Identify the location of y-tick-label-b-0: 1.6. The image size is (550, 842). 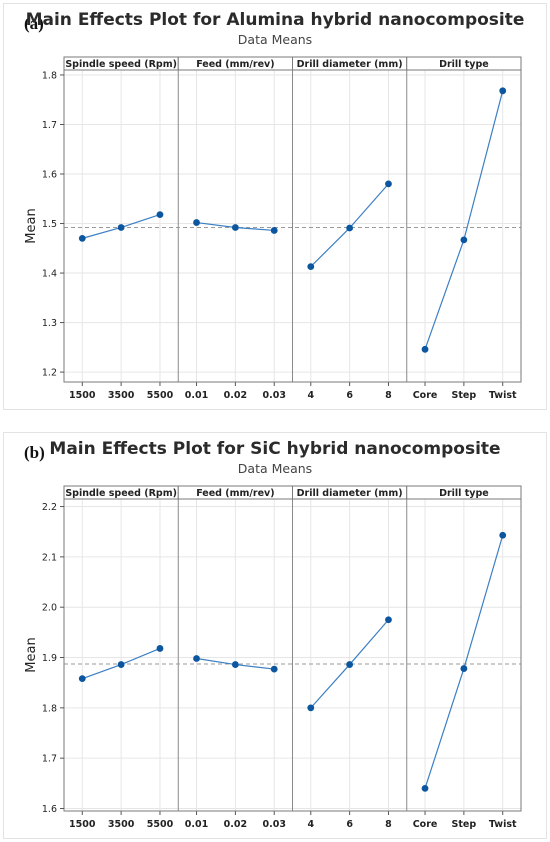
(49, 809).